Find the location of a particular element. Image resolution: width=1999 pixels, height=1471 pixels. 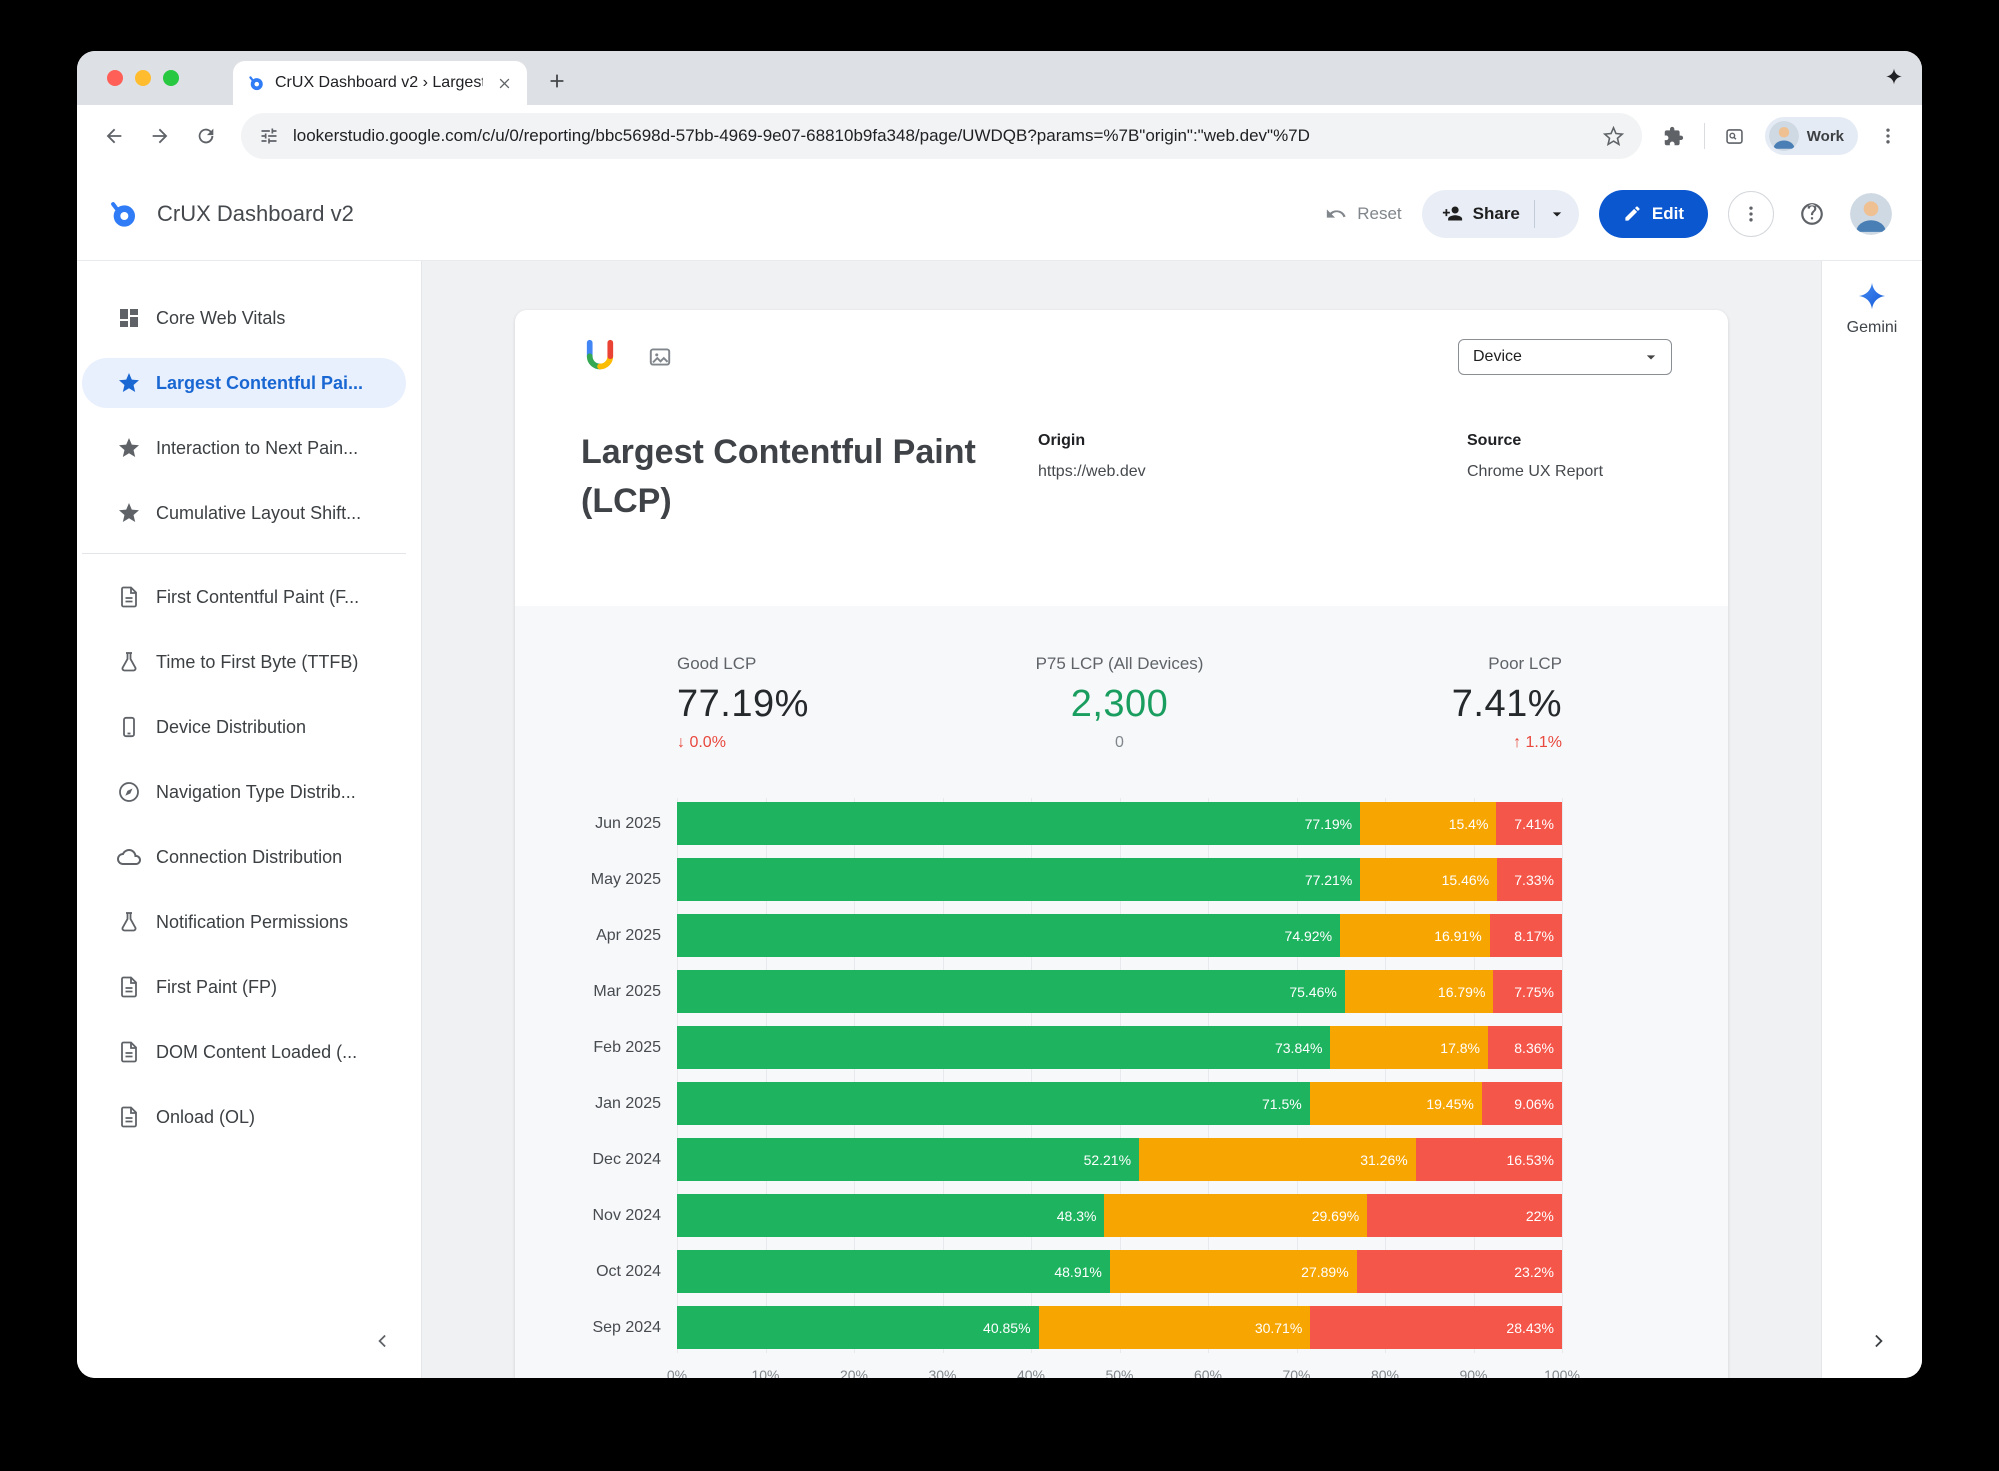

arrow-up-icon: ↑ is located at coordinates (1517, 742).